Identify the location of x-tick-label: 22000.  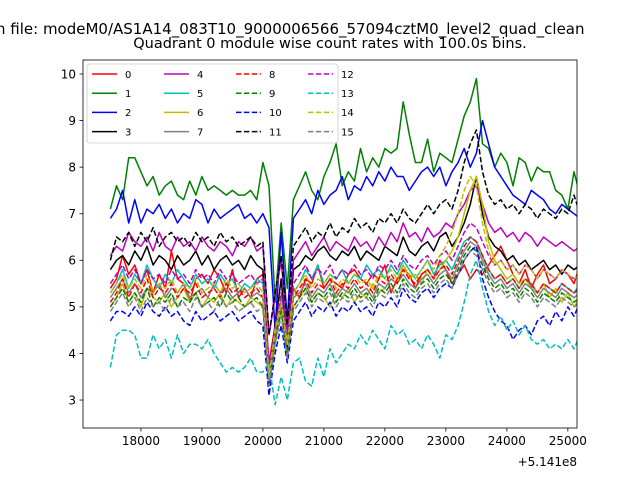
(385, 441).